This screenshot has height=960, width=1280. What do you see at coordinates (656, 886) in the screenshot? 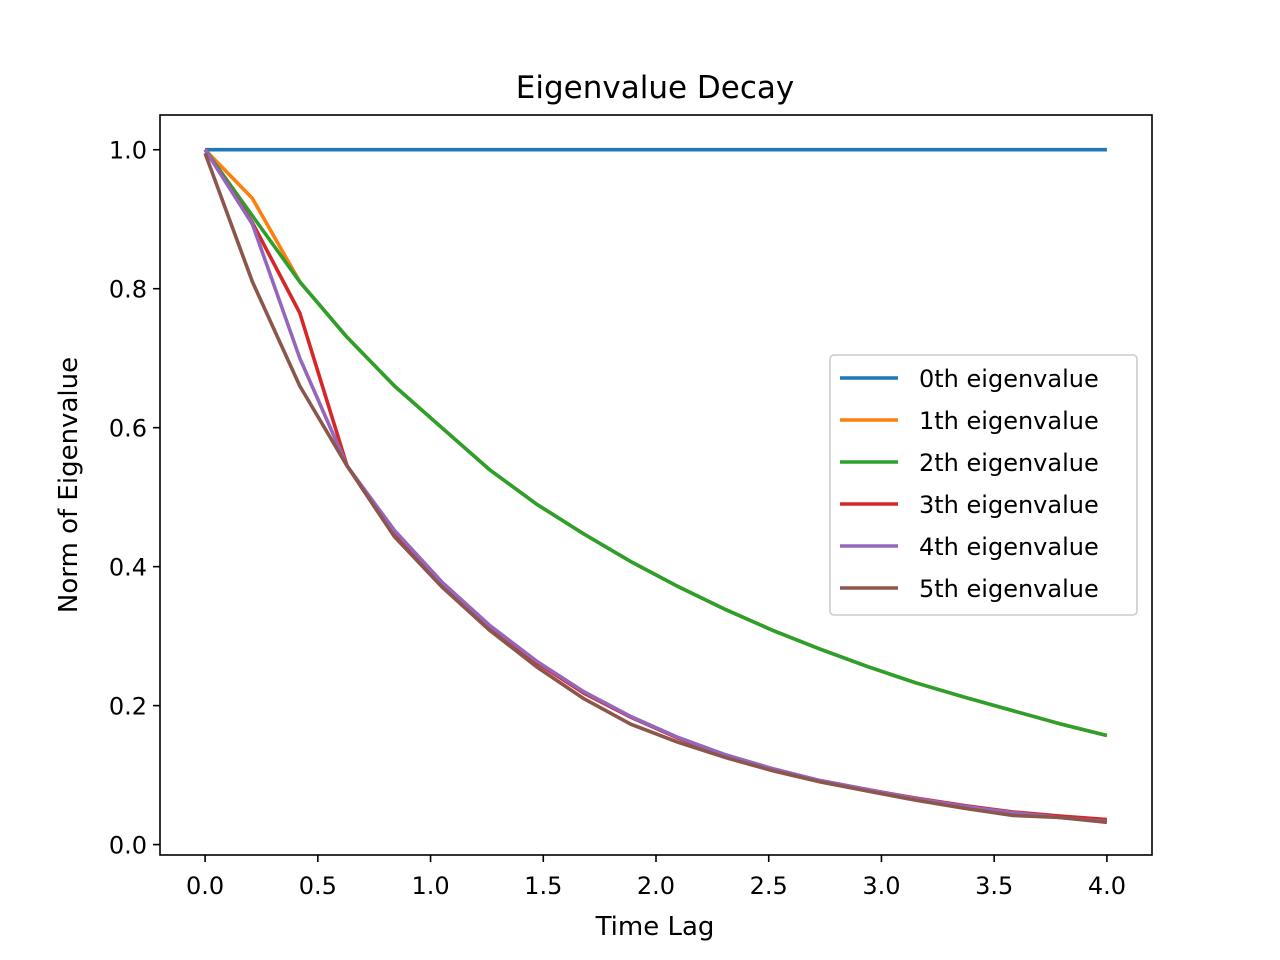
I see `x-tick-label: 2.0` at bounding box center [656, 886].